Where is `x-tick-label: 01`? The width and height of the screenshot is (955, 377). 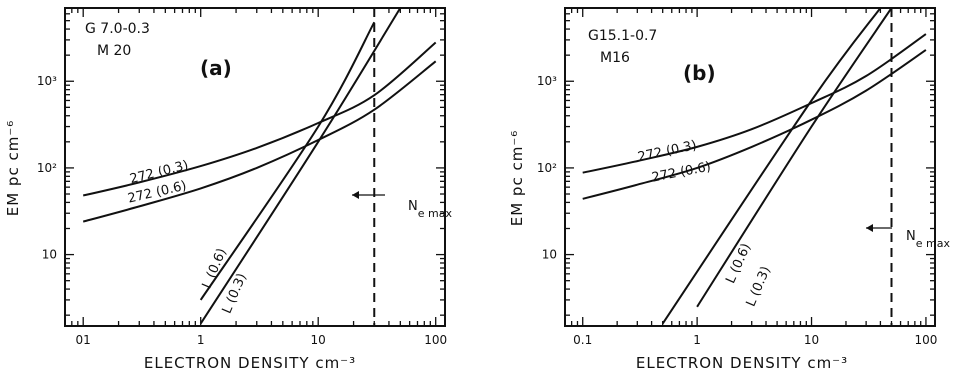
x-tick-label: 01 is located at coordinates (83, 340).